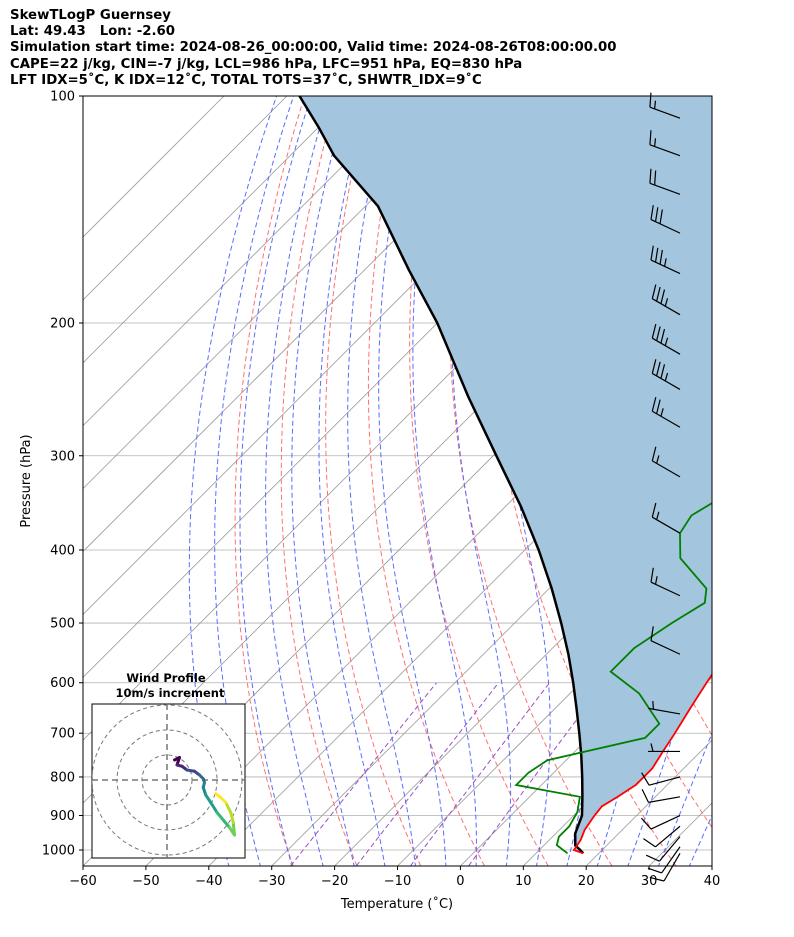 Image resolution: width=794 pixels, height=937 pixels. What do you see at coordinates (712, 881) in the screenshot?
I see `x-tick-label: 40` at bounding box center [712, 881].